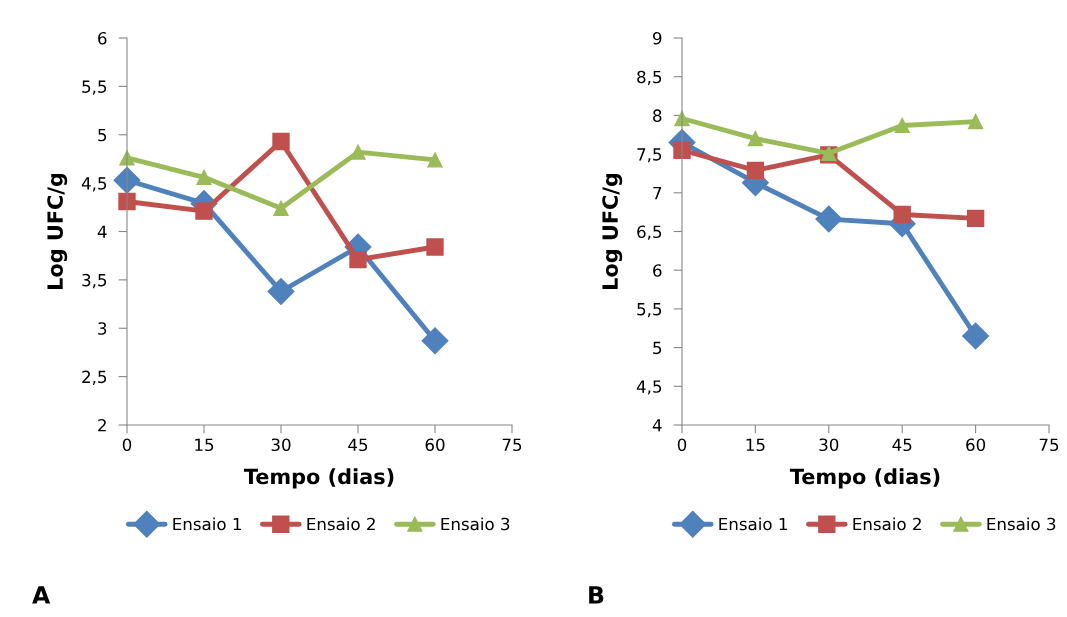 The image size is (1067, 617). I want to click on y-tick-label: 2, so click(102, 425).